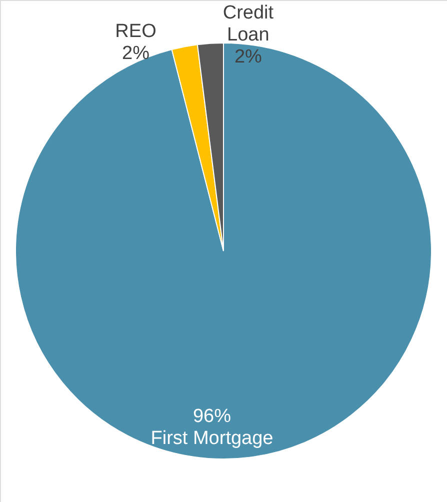 The height and width of the screenshot is (502, 447). What do you see at coordinates (212, 438) in the screenshot?
I see `slice-label: First Mortgage` at bounding box center [212, 438].